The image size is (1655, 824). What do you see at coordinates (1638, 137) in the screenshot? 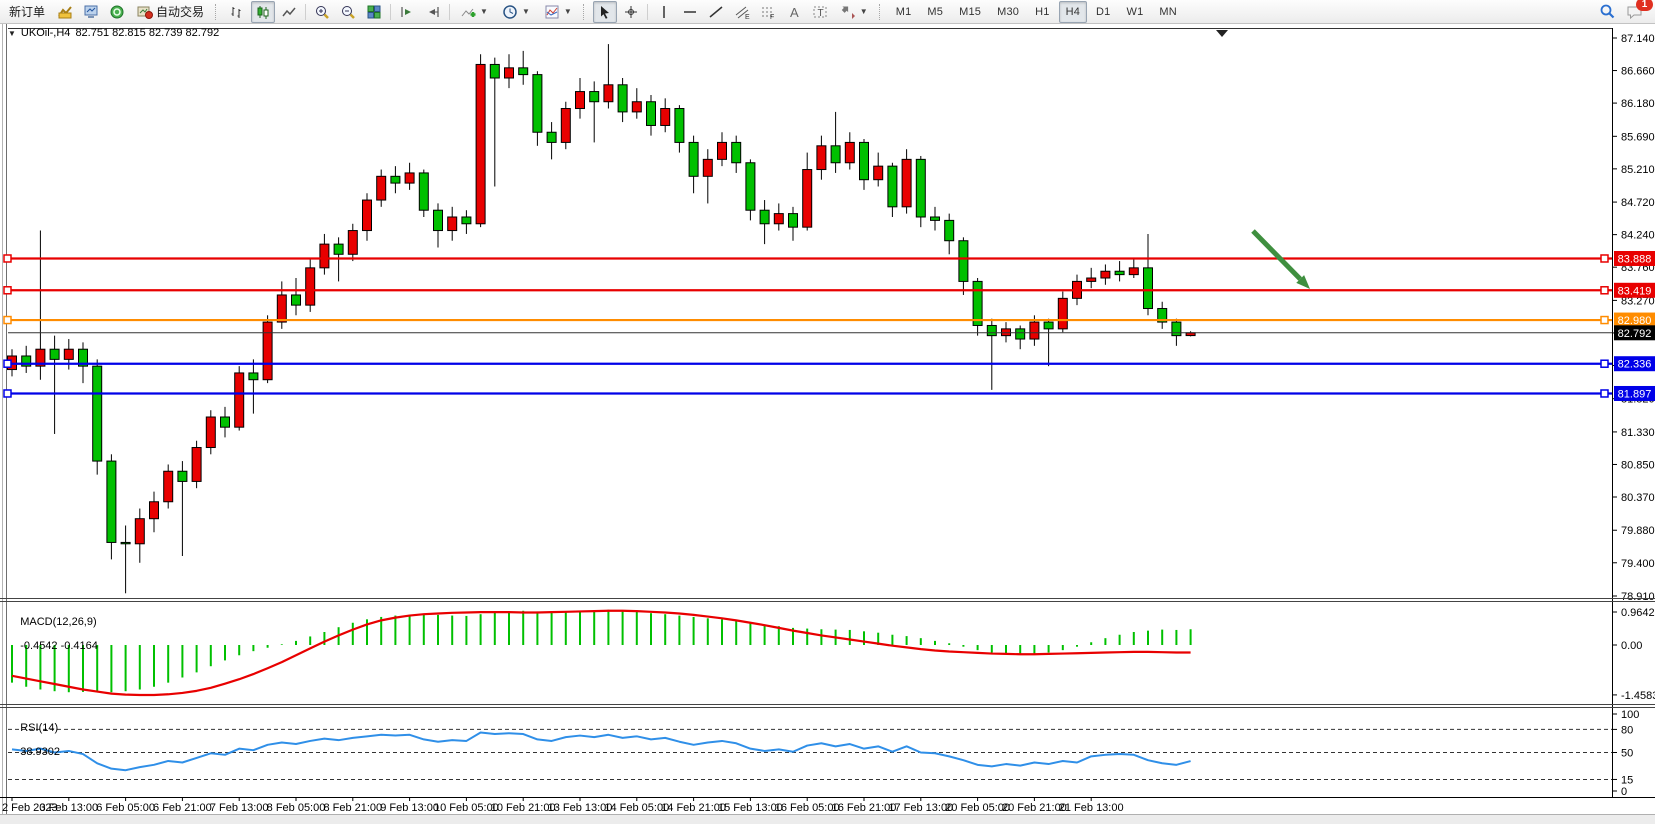
I see `price-axis-tick-label: 85.690` at bounding box center [1638, 137].